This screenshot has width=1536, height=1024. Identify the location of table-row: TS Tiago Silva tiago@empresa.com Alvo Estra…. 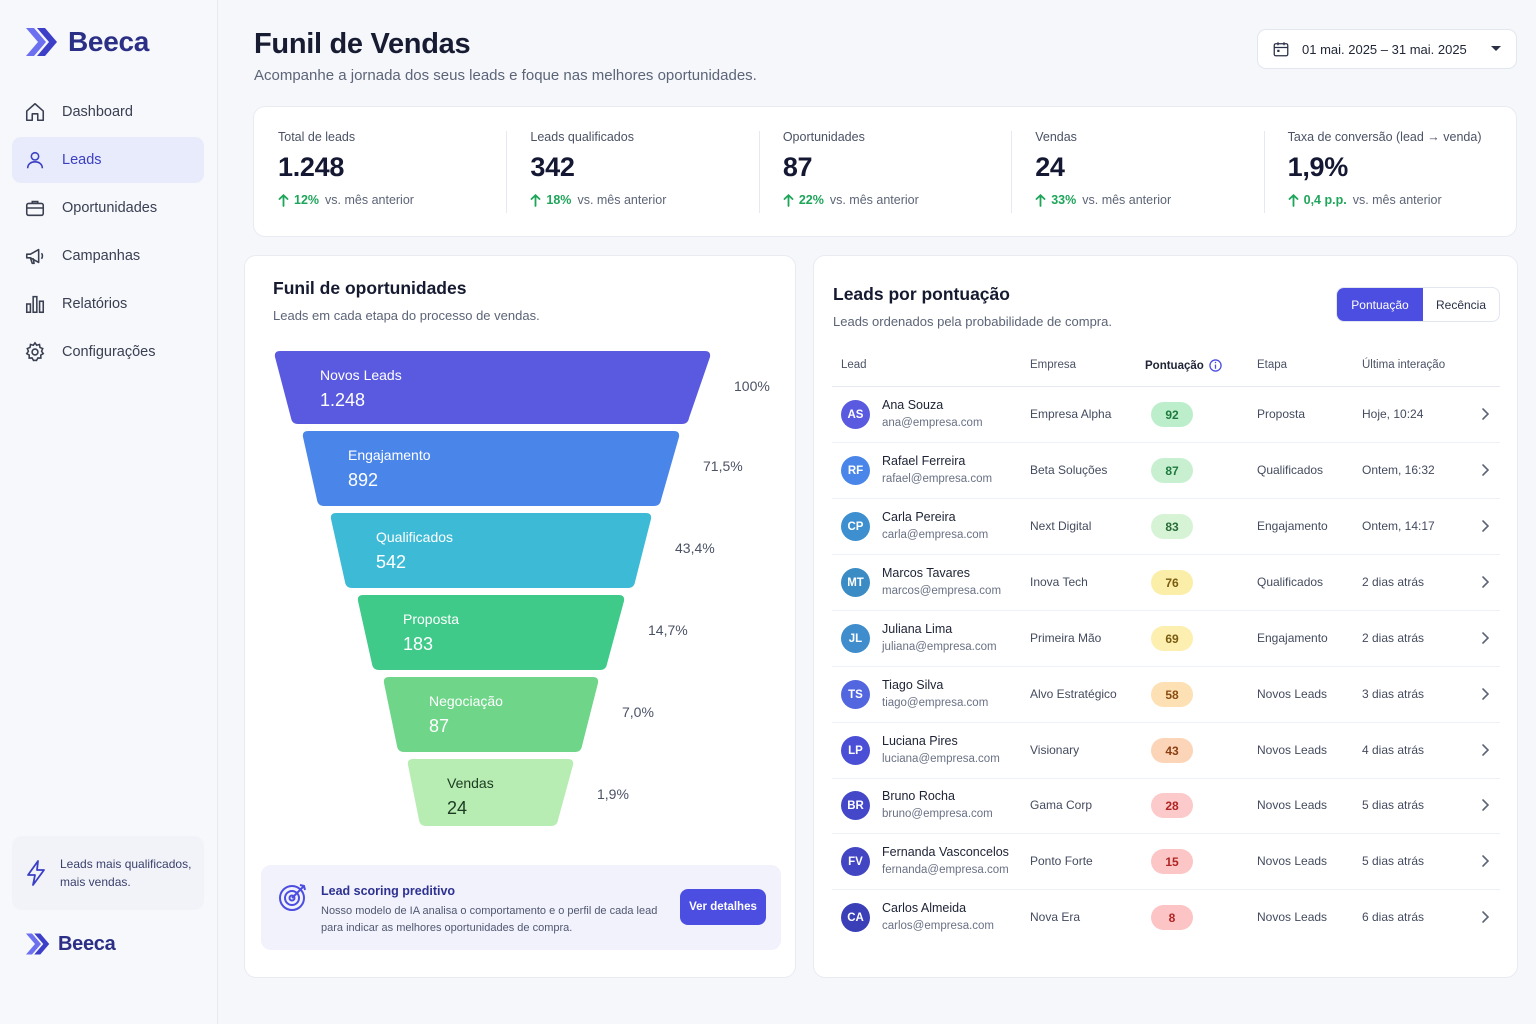
(1166, 695).